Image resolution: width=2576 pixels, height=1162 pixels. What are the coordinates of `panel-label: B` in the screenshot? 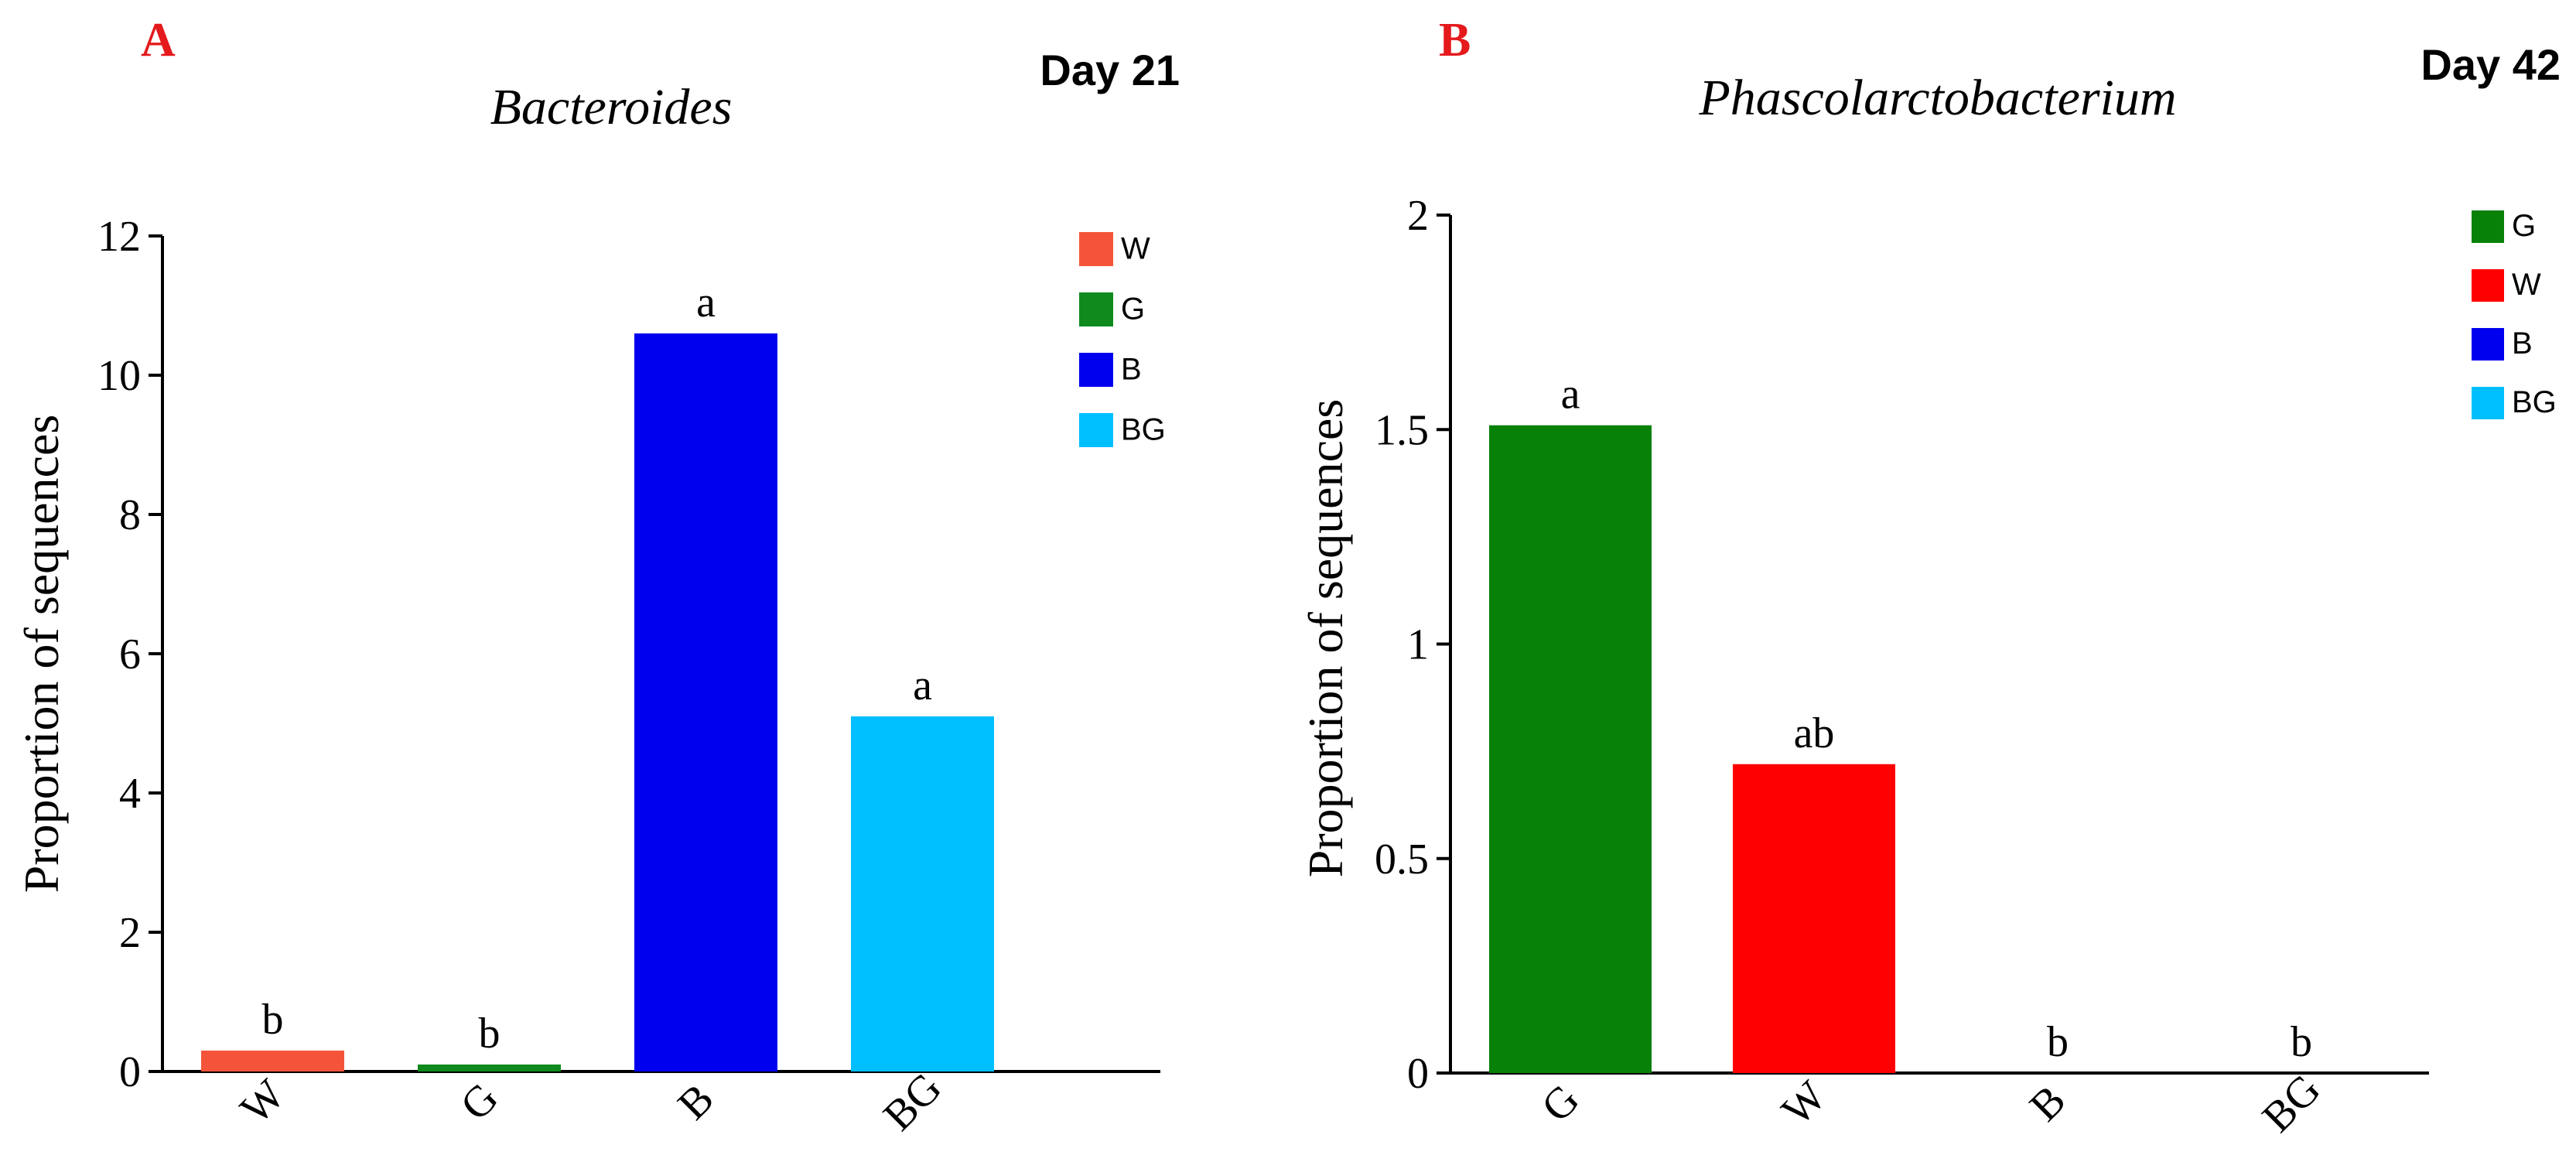 It's located at (1455, 40).